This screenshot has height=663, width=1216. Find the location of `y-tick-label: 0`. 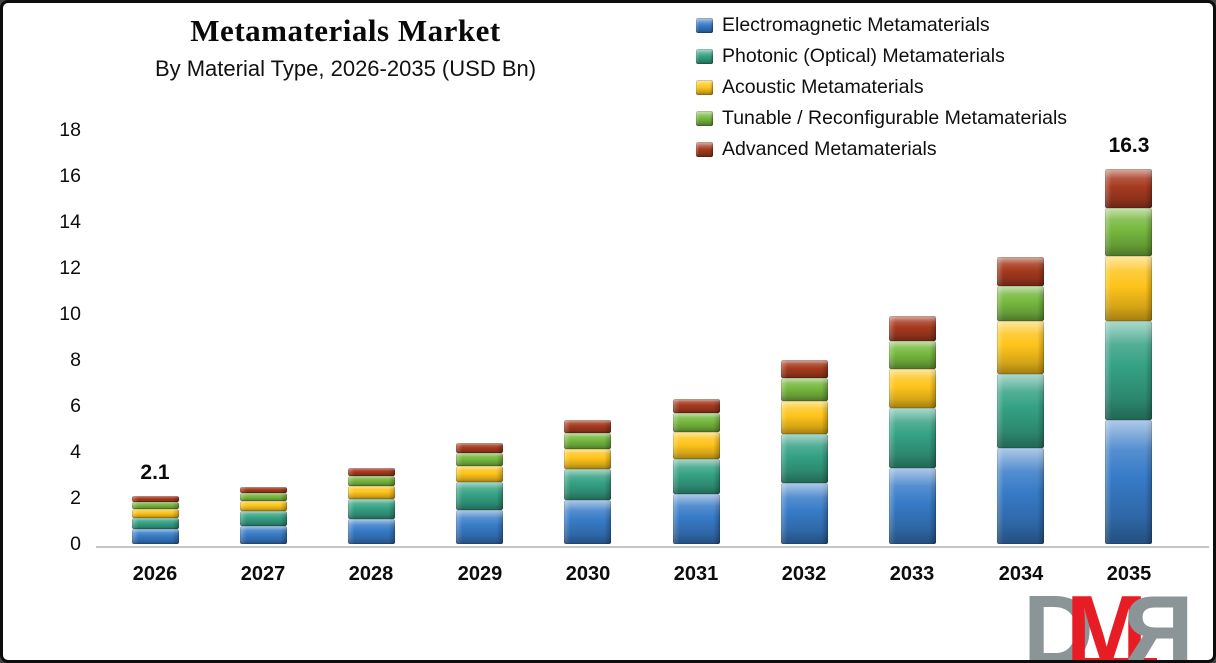

y-tick-label: 0 is located at coordinates (75, 544).